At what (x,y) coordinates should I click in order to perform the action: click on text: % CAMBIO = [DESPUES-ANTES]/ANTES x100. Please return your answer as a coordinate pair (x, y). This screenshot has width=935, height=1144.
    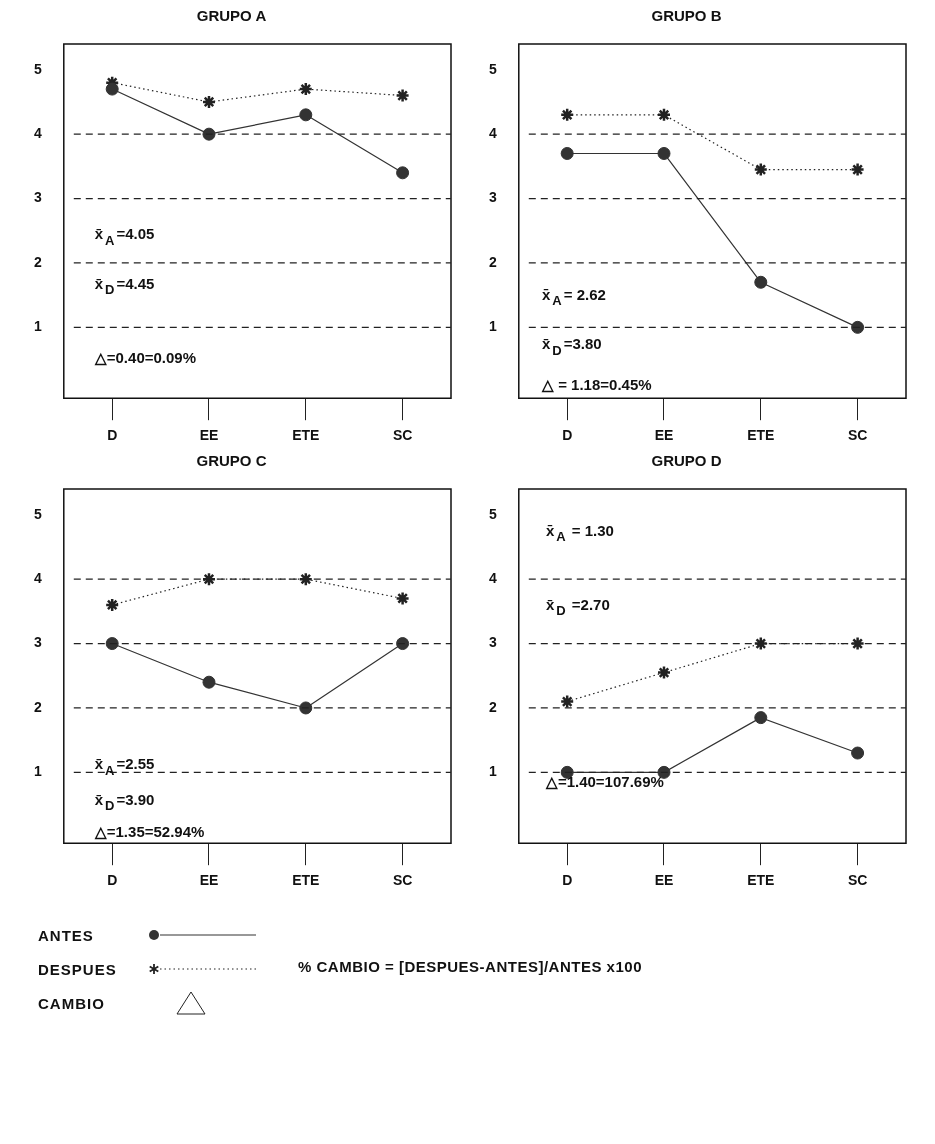
    Looking at the image, I should click on (470, 966).